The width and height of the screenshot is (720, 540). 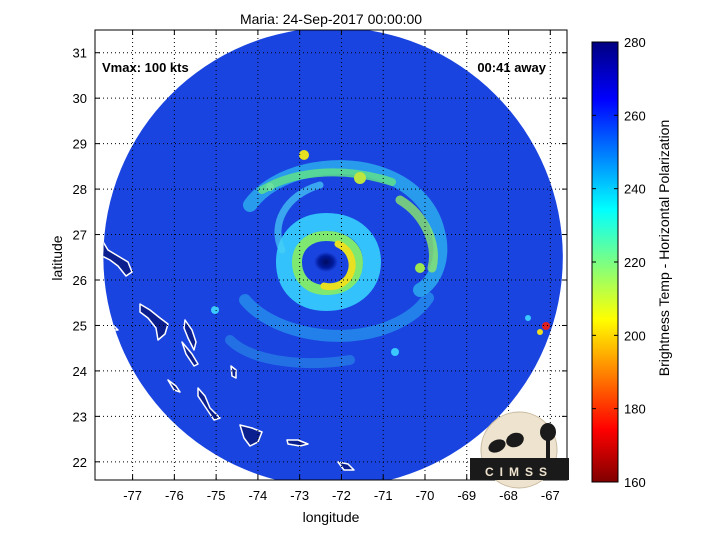 What do you see at coordinates (145, 67) in the screenshot?
I see `vmax-annotation: Vmax: 100 kts` at bounding box center [145, 67].